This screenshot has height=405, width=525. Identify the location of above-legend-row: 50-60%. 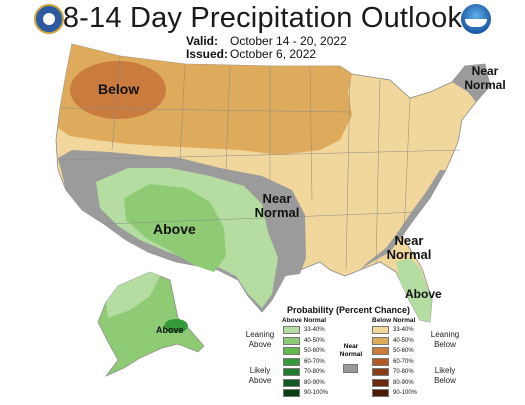
(304, 351).